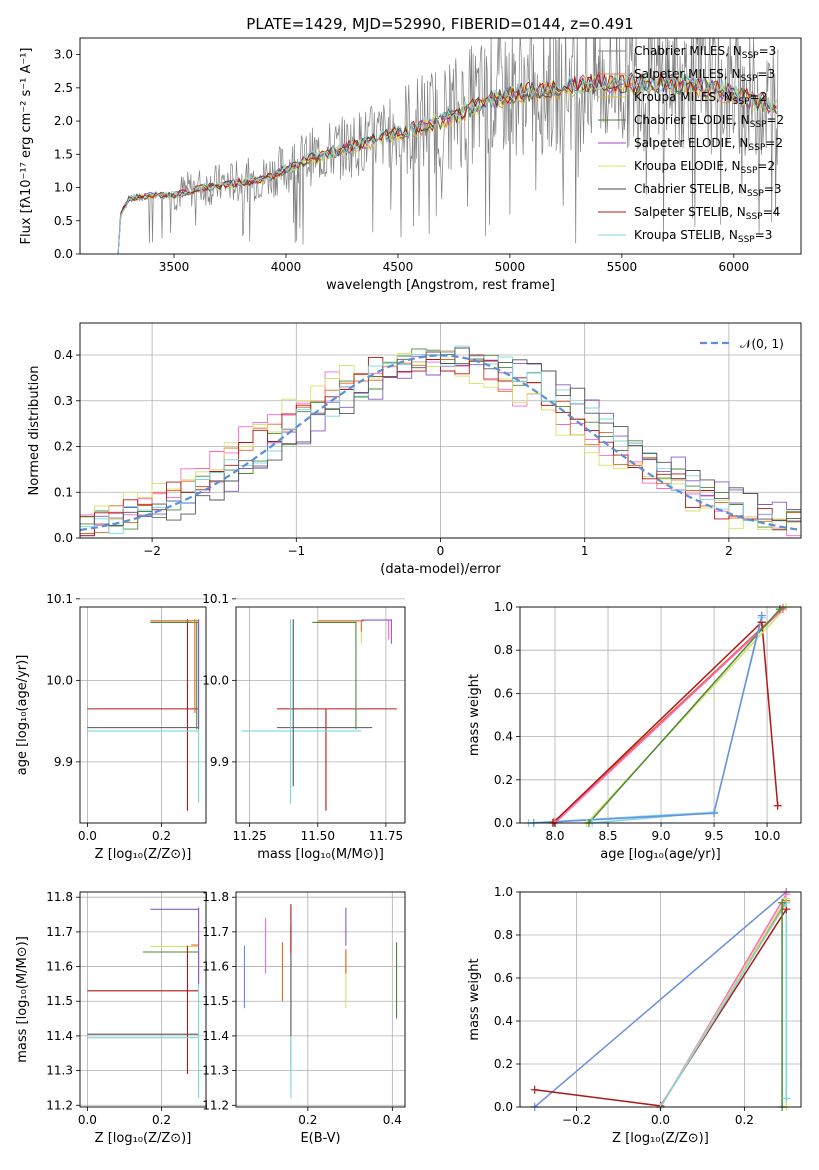  I want to click on x-tick-label: 11.50, so click(318, 836).